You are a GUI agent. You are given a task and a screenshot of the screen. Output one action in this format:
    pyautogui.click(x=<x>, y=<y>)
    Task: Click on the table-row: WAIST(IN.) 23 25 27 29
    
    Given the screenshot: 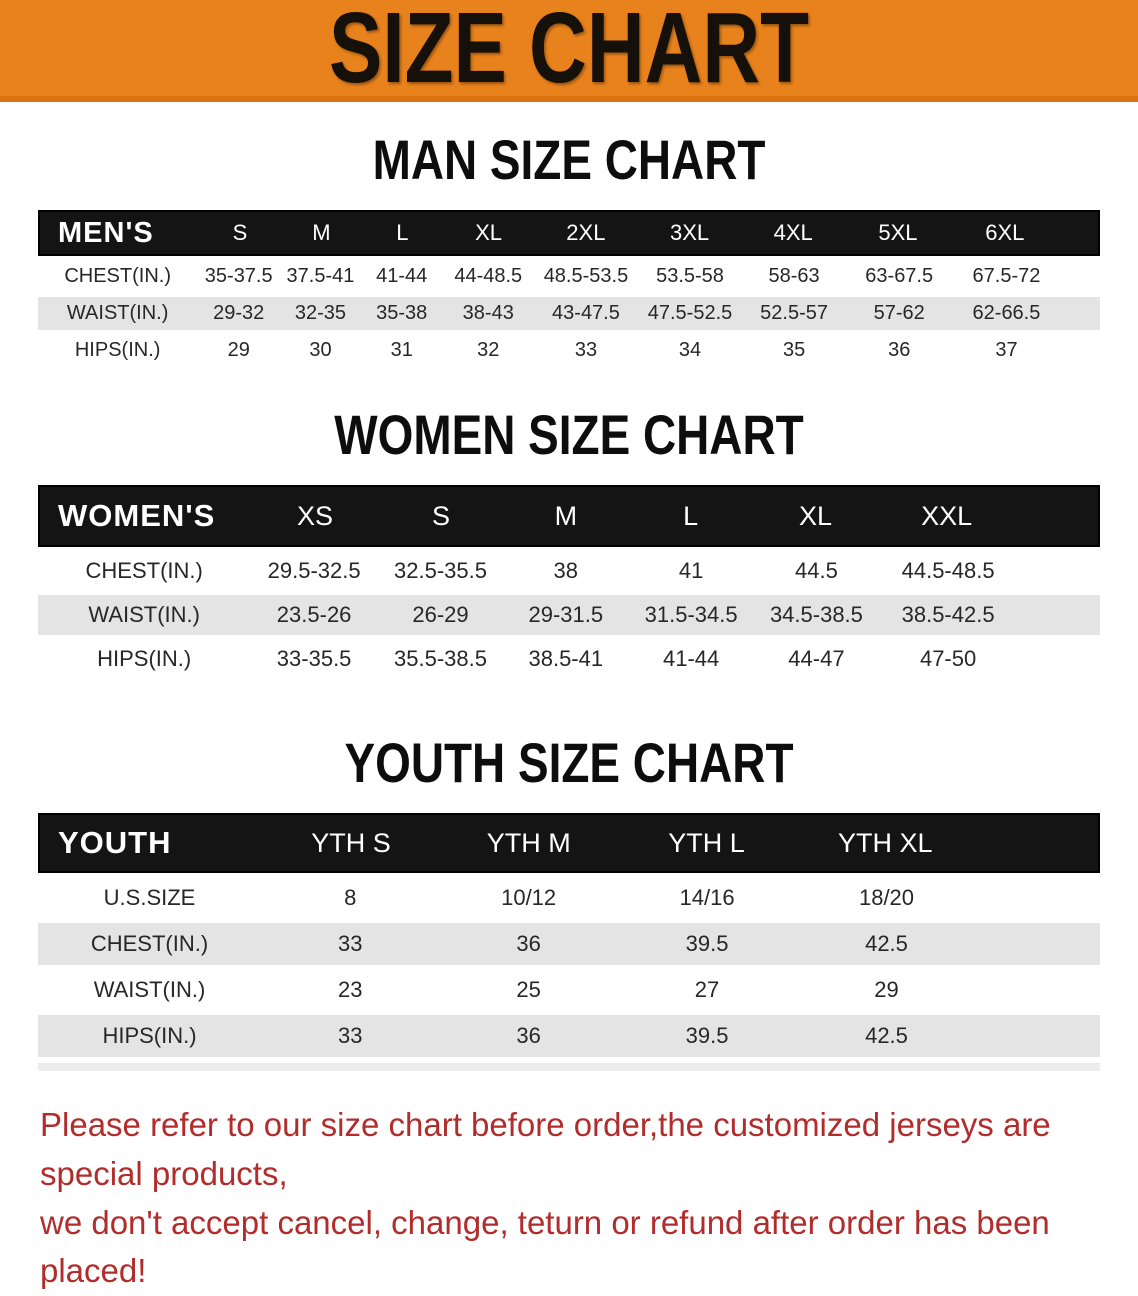 What is the action you would take?
    pyautogui.click(x=569, y=990)
    